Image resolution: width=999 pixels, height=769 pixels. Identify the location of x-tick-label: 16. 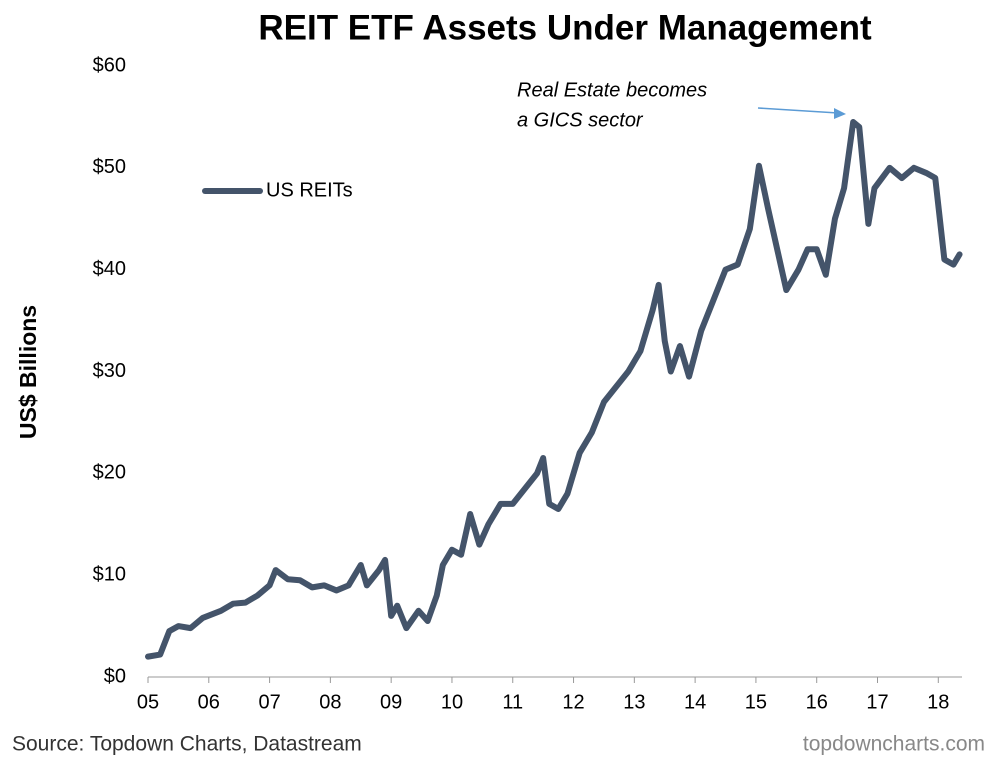
(817, 702).